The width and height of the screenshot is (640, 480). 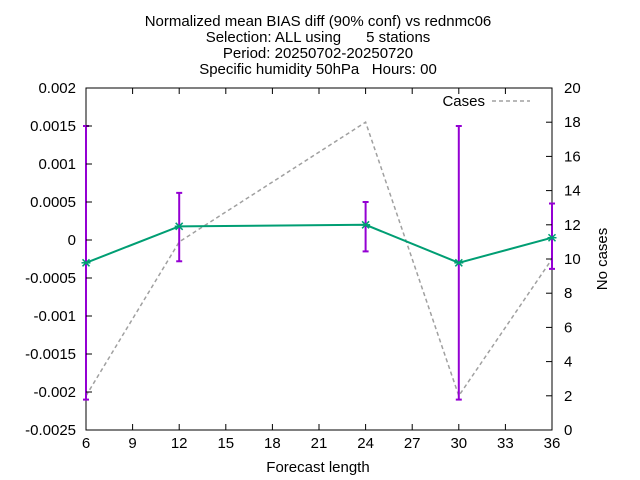 What do you see at coordinates (179, 443) in the screenshot?
I see `x-tick-label-2: 12` at bounding box center [179, 443].